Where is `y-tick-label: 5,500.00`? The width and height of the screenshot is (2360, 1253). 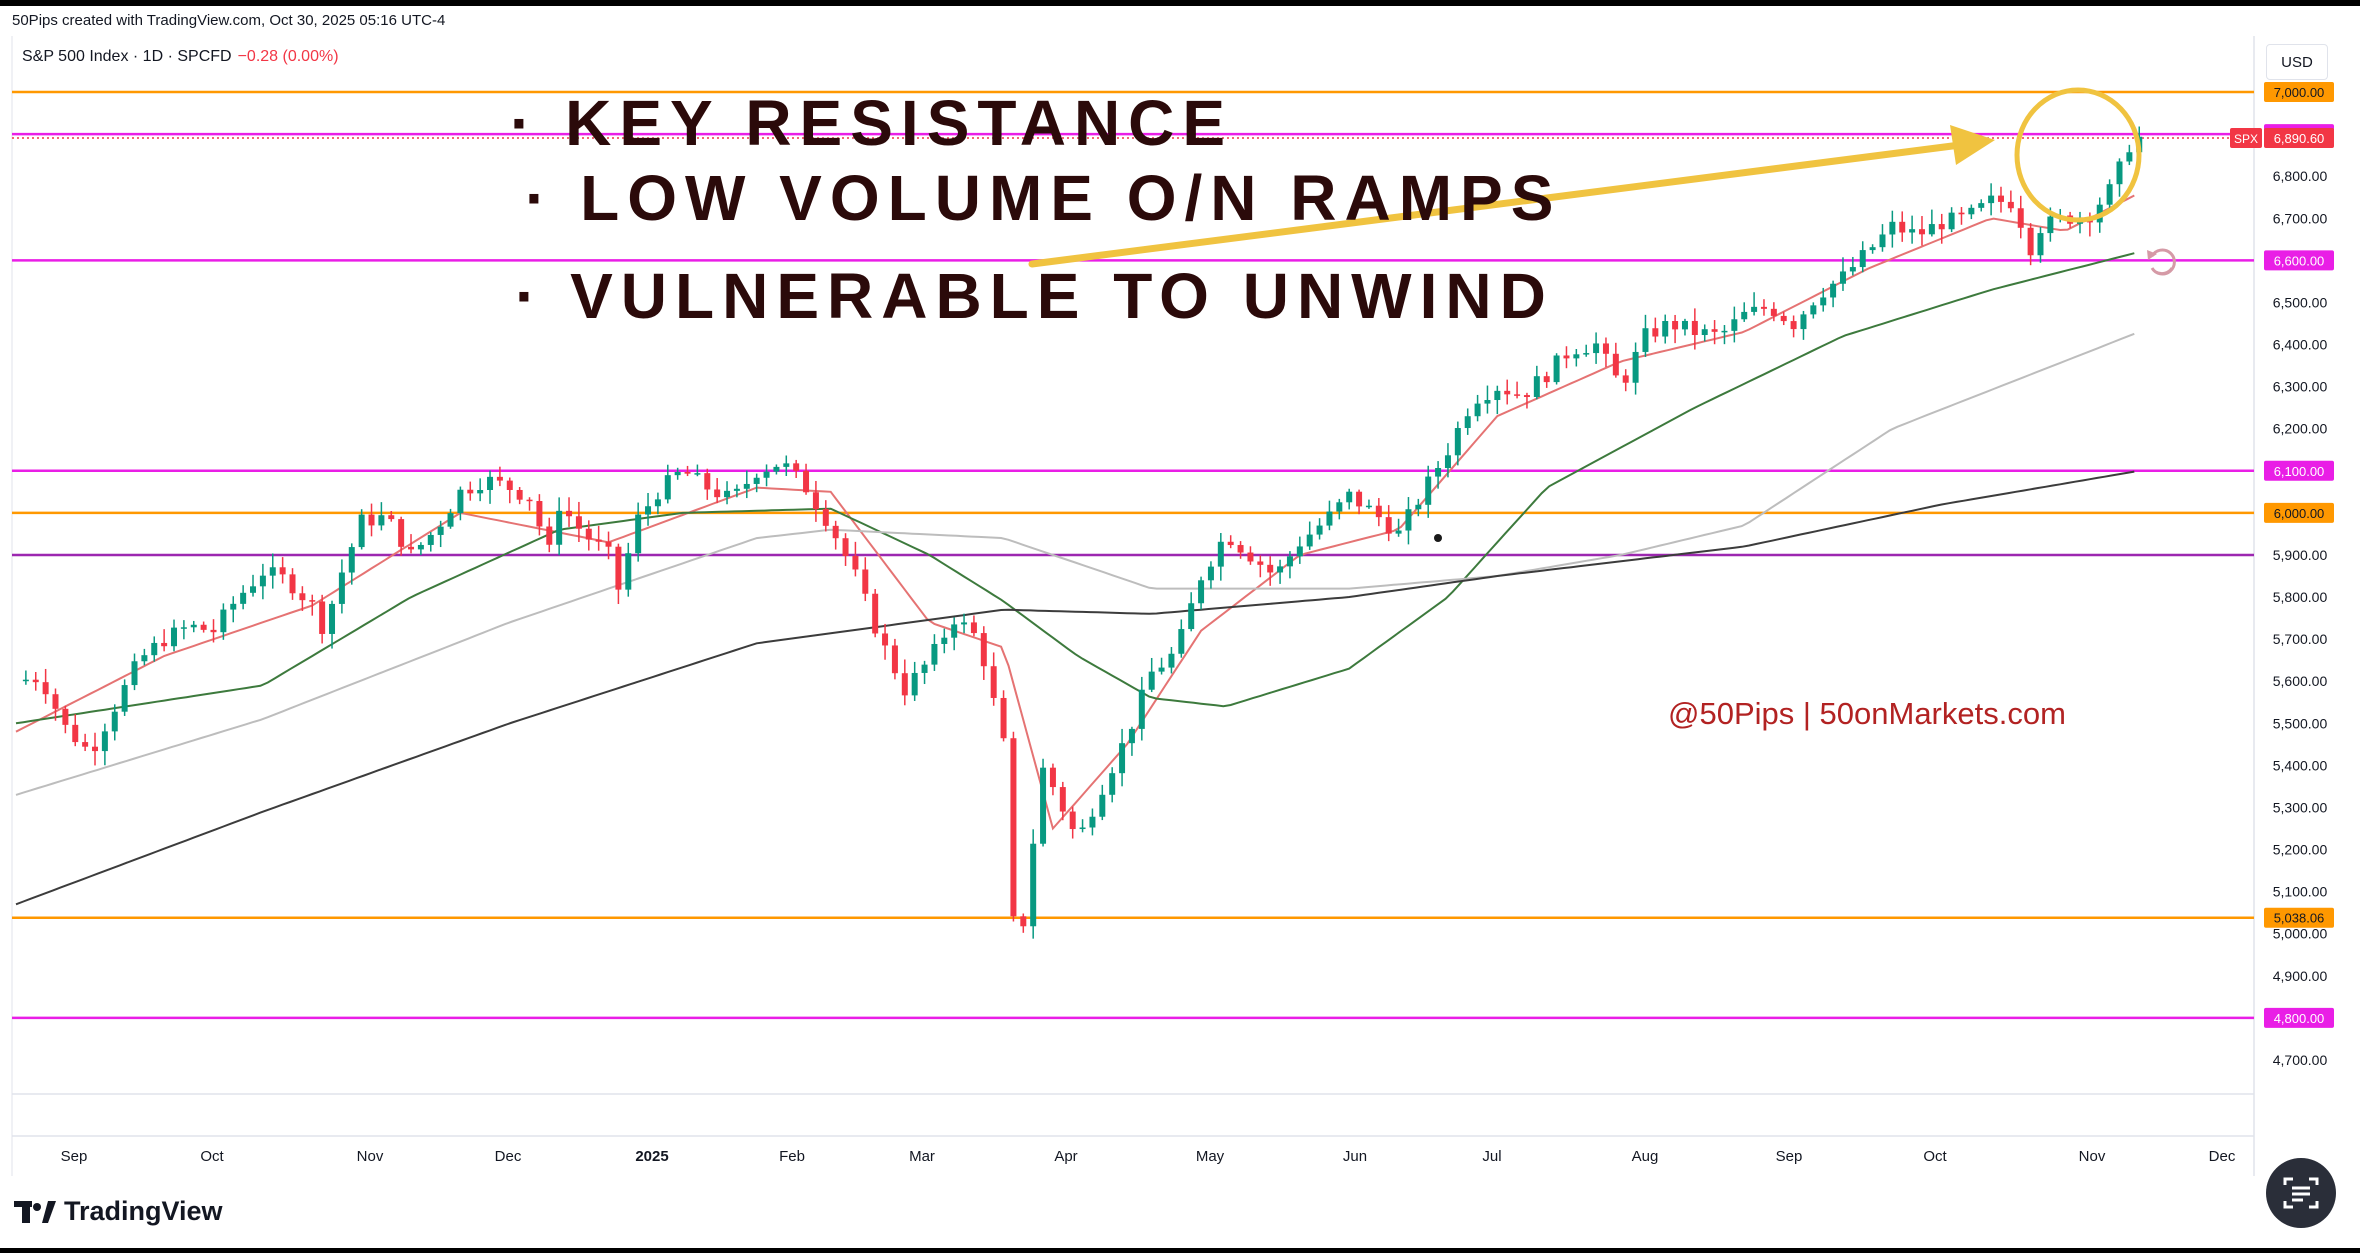
y-tick-label: 5,500.00 is located at coordinates (2300, 723).